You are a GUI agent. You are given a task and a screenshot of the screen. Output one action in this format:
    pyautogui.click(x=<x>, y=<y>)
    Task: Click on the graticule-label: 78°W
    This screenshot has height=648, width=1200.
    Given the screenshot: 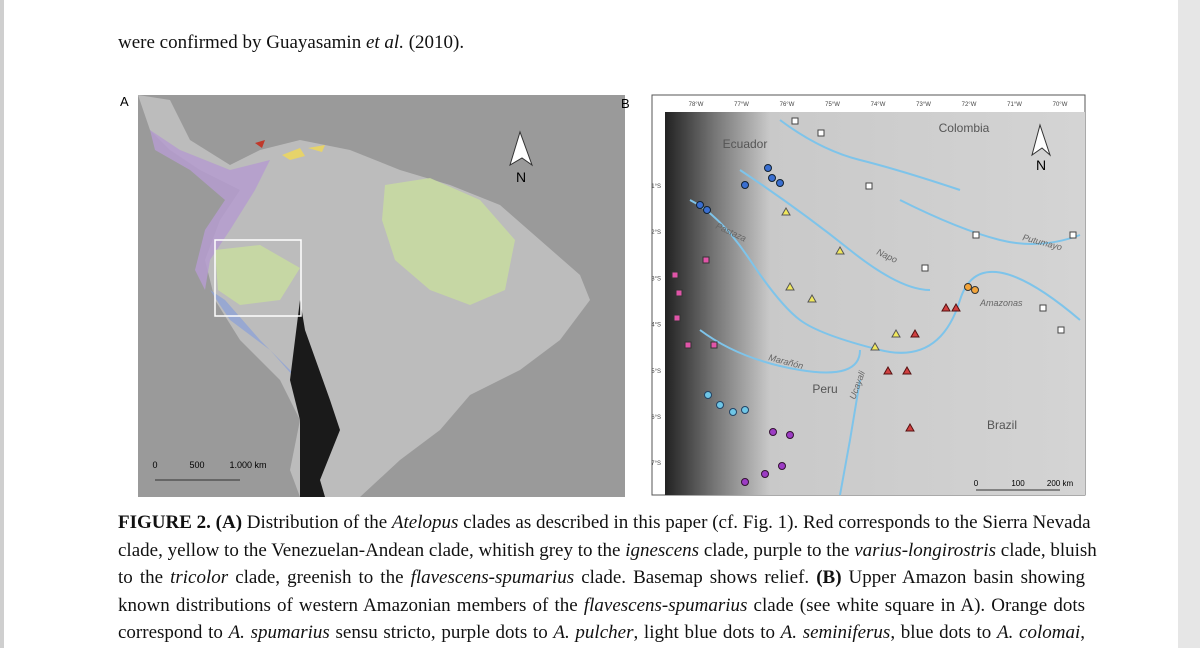 What is the action you would take?
    pyautogui.click(x=696, y=105)
    